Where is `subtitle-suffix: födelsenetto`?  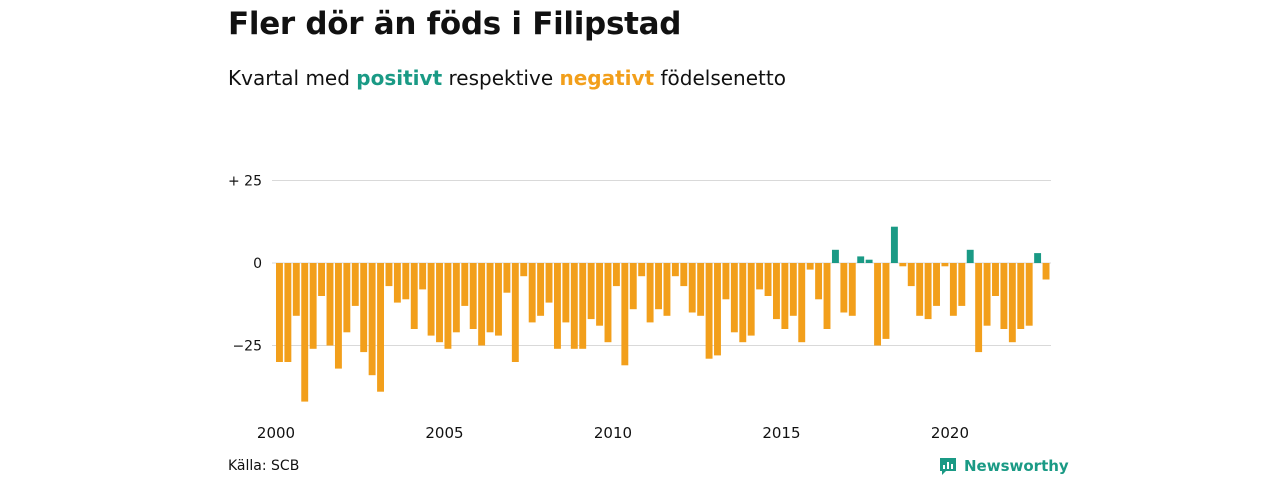
subtitle-suffix: födelsenetto is located at coordinates (723, 78).